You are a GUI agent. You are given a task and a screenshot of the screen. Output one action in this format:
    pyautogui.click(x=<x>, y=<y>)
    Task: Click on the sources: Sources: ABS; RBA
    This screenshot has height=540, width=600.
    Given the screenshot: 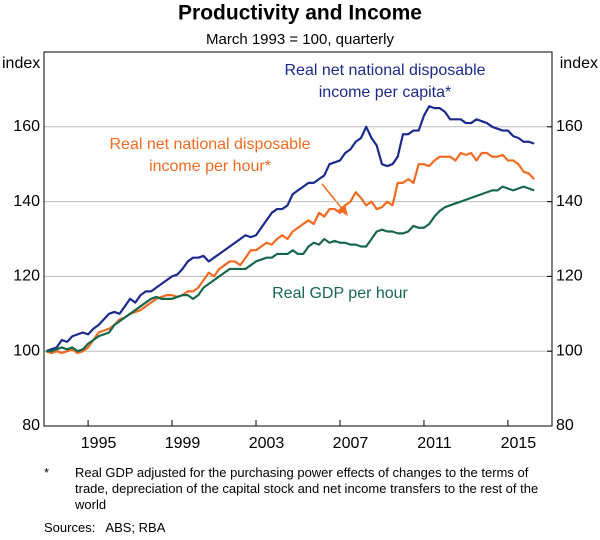 What is the action you would take?
    pyautogui.click(x=105, y=527)
    